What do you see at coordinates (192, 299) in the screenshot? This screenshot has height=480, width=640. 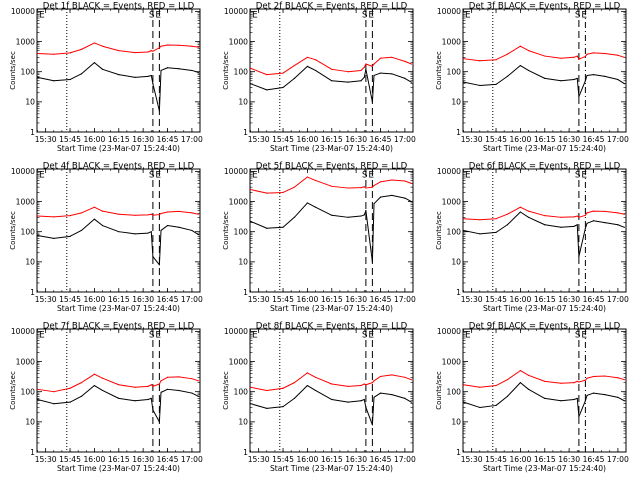 I see `x-tick-label: 17:00` at bounding box center [192, 299].